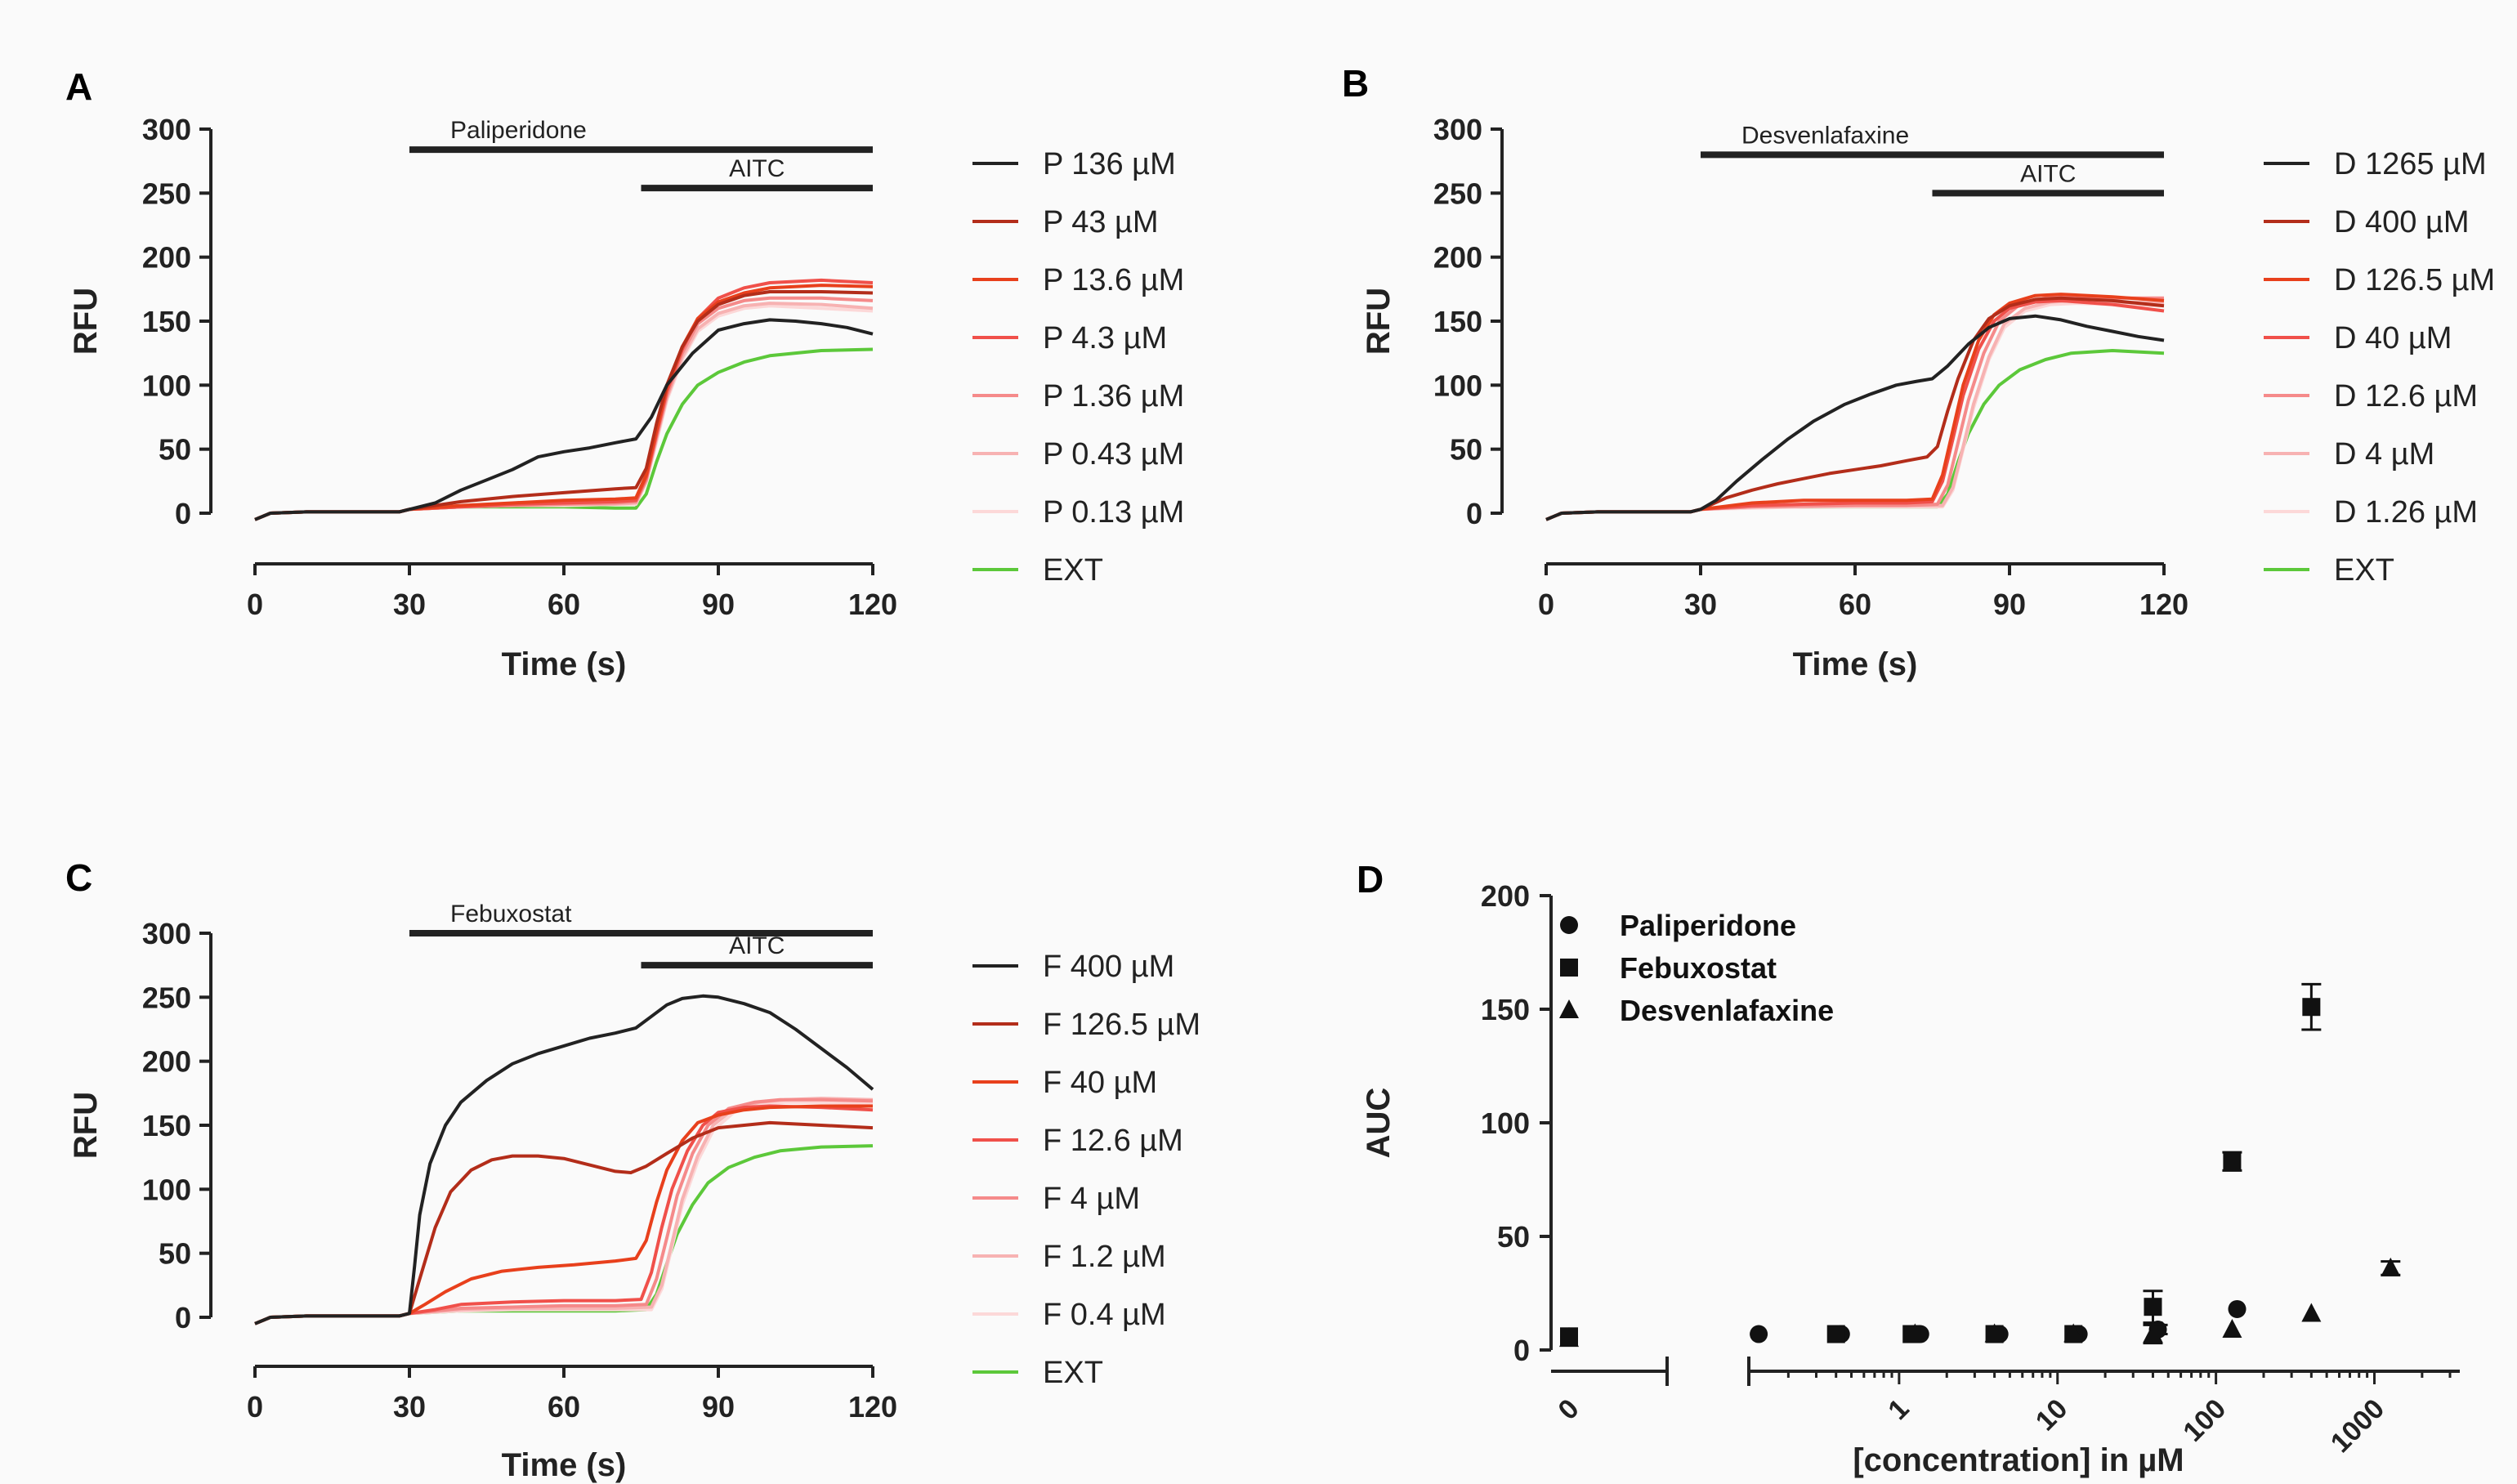 This screenshot has width=2517, height=1484. I want to click on legend-label: F 40 µM, so click(1100, 1083).